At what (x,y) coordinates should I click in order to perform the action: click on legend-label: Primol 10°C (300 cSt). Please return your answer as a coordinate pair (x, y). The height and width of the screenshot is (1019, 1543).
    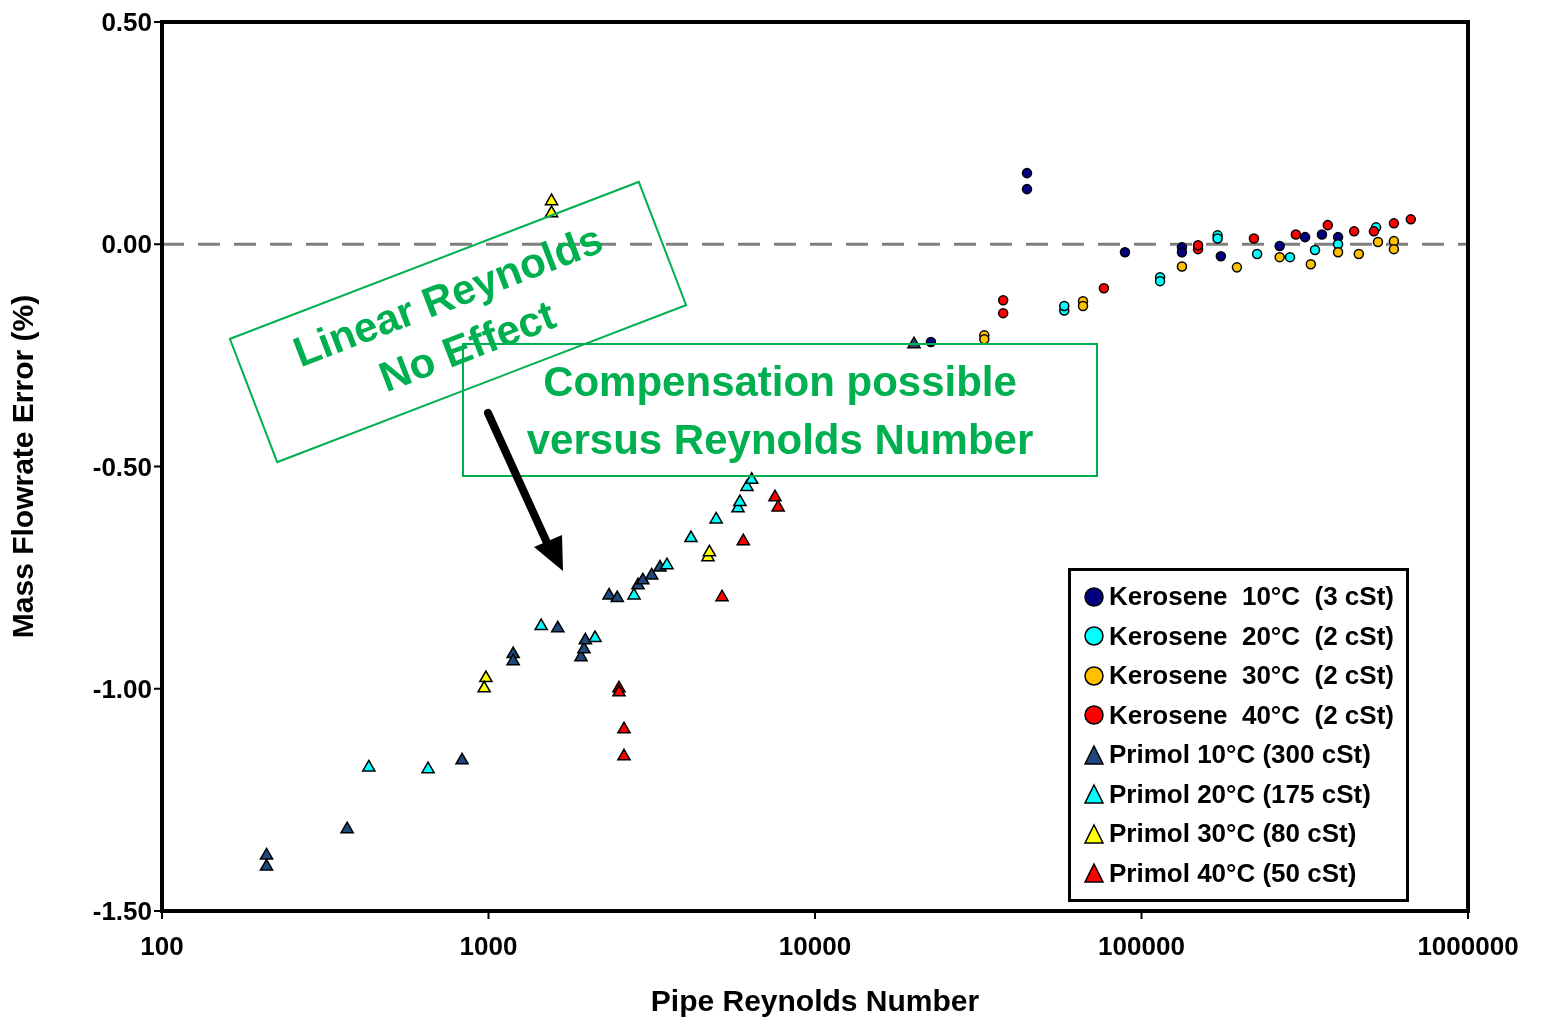
    Looking at the image, I should click on (1240, 755).